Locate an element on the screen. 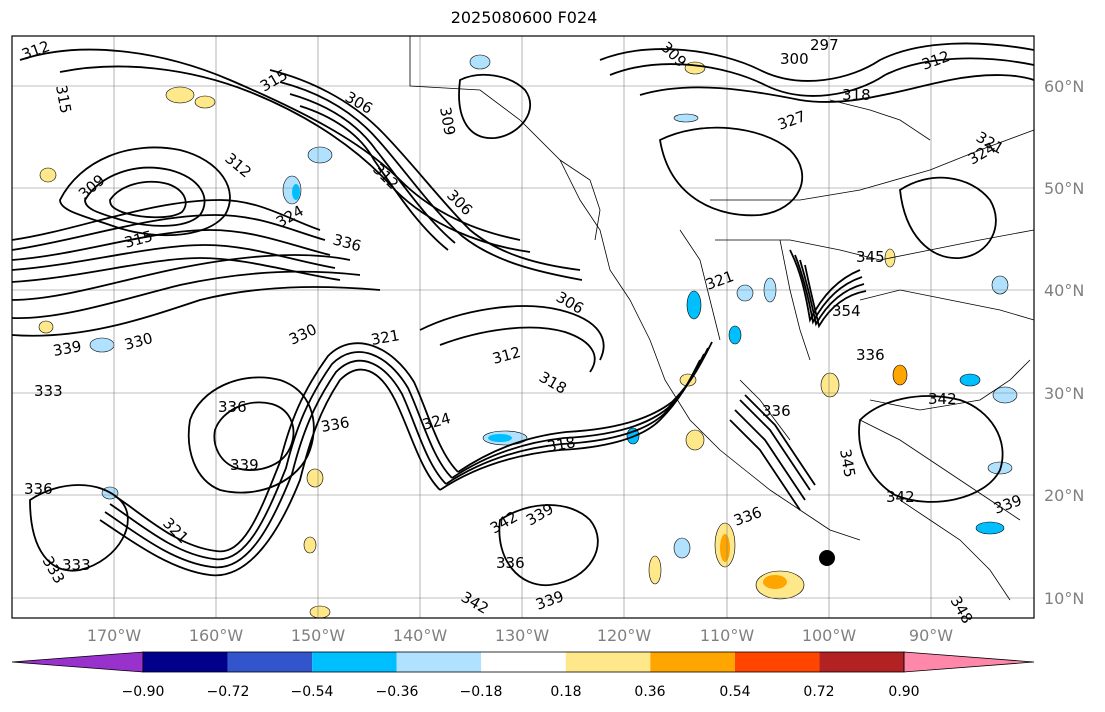  contour-label: 300 is located at coordinates (794, 59).